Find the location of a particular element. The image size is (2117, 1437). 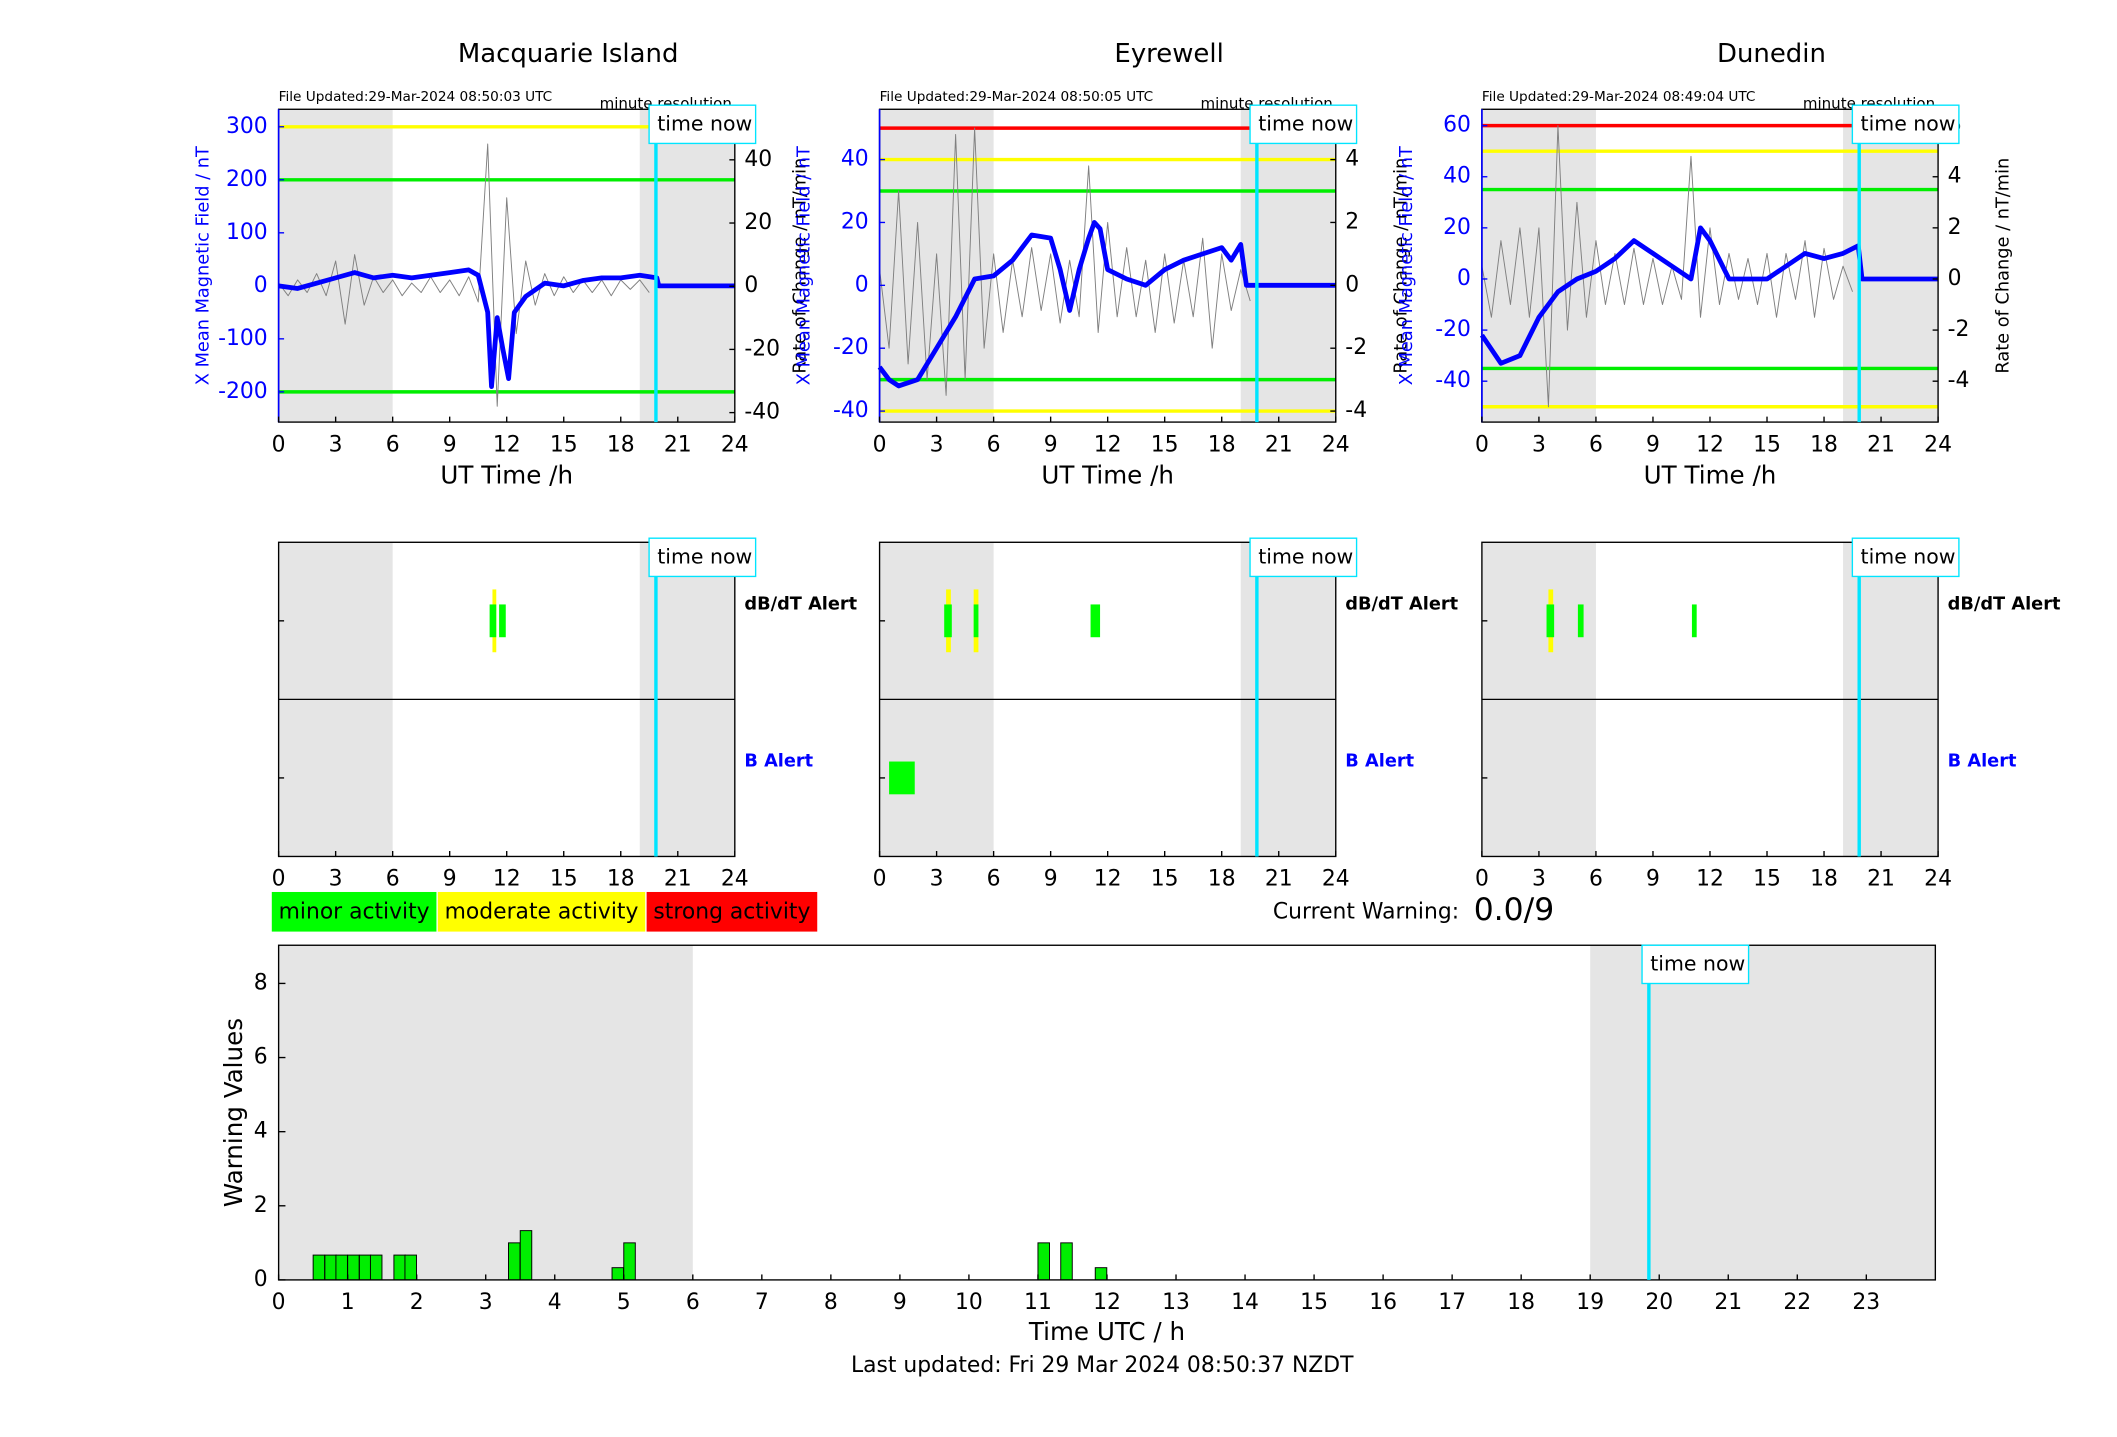

y-tick-label: 200 is located at coordinates (247, 179).